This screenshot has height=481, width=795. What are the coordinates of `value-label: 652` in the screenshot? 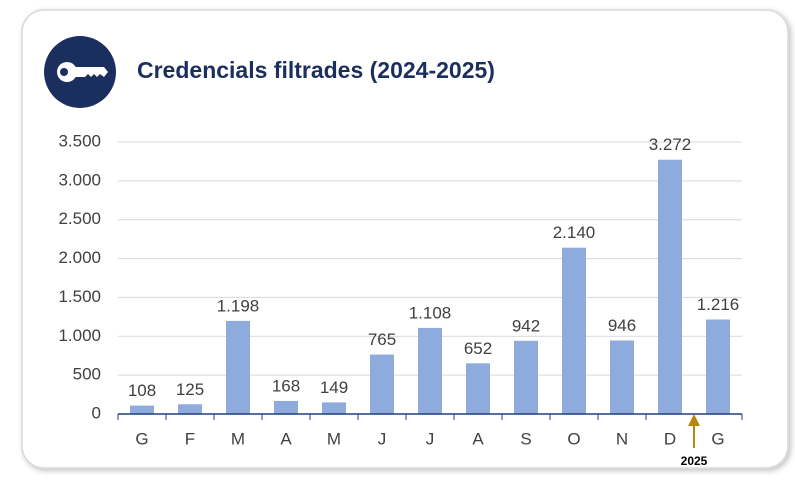 It's located at (478, 348).